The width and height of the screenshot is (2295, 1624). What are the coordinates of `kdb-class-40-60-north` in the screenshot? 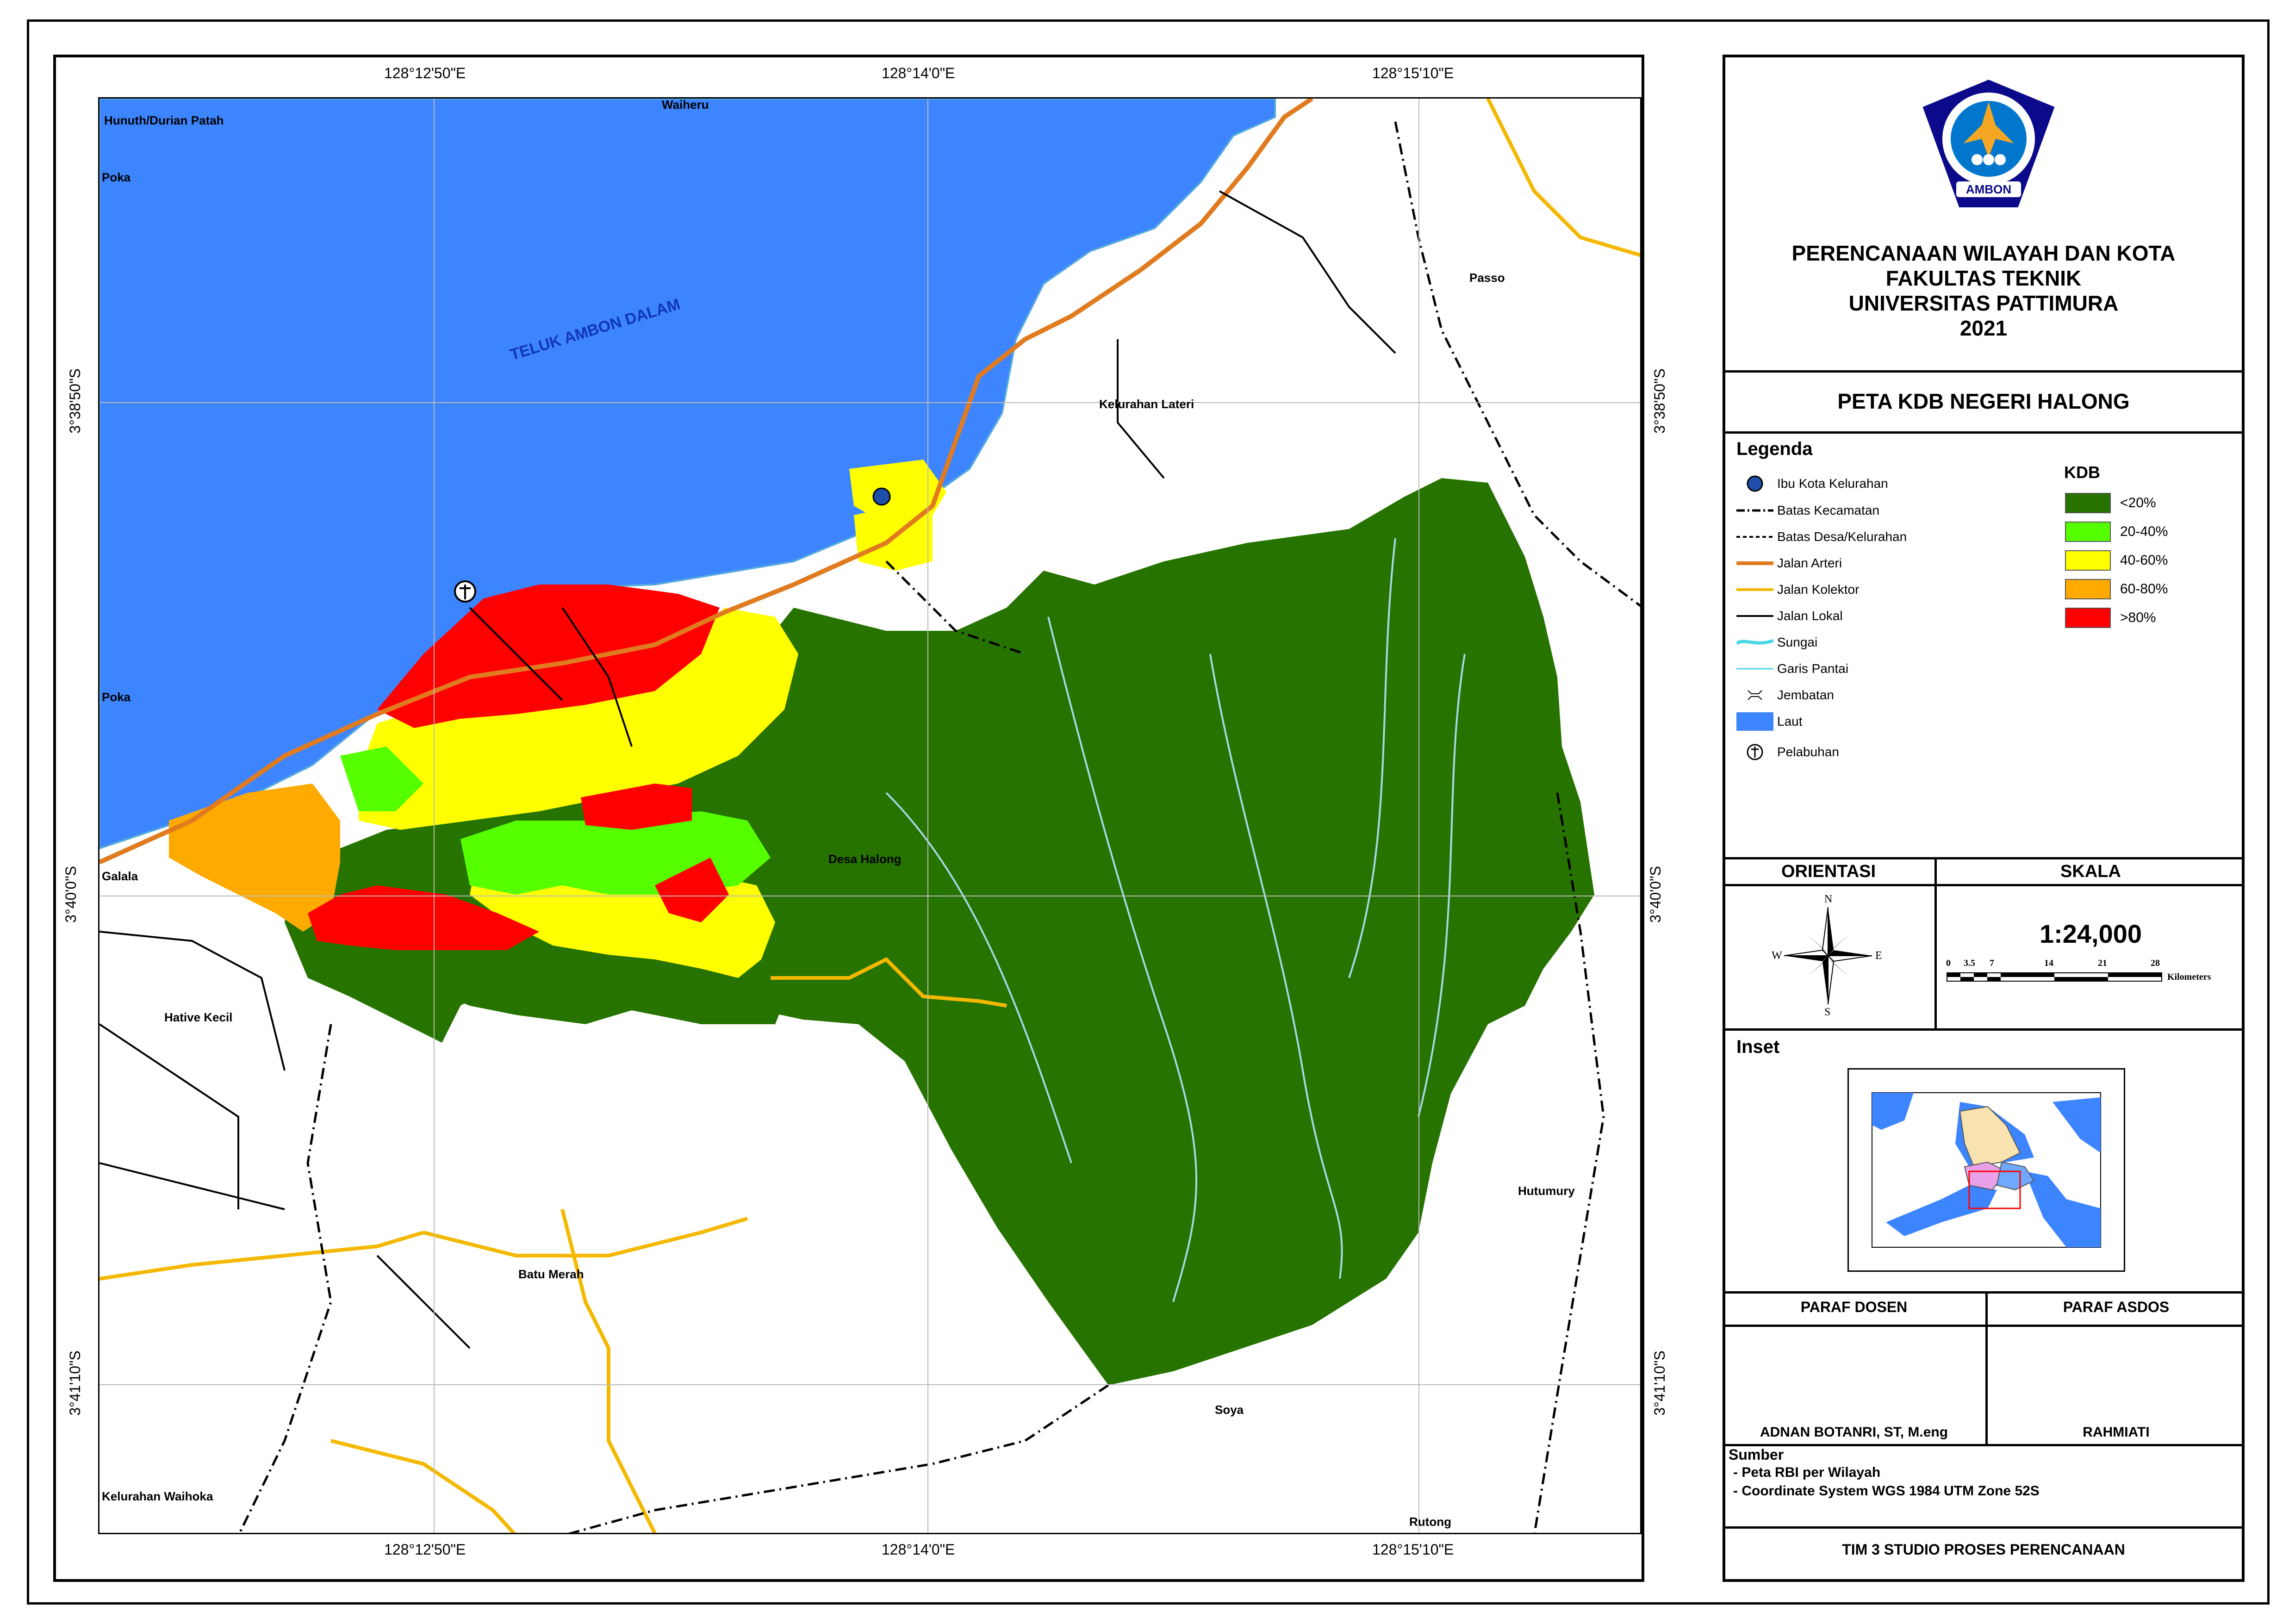 It's located at (897, 492).